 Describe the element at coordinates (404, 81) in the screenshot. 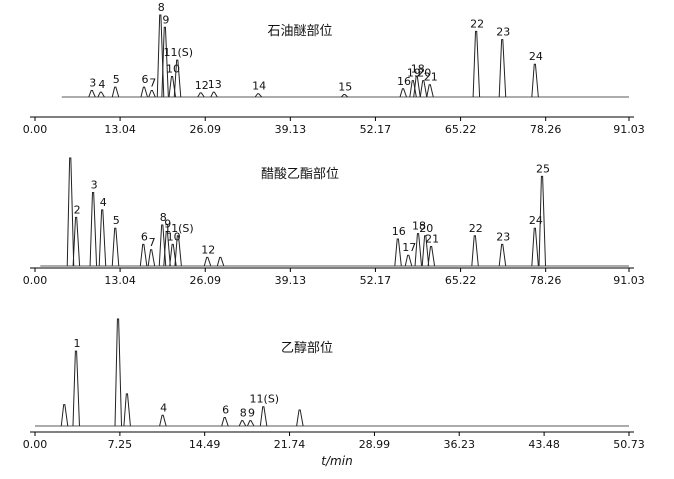

I see `peak-label: 16` at that location.